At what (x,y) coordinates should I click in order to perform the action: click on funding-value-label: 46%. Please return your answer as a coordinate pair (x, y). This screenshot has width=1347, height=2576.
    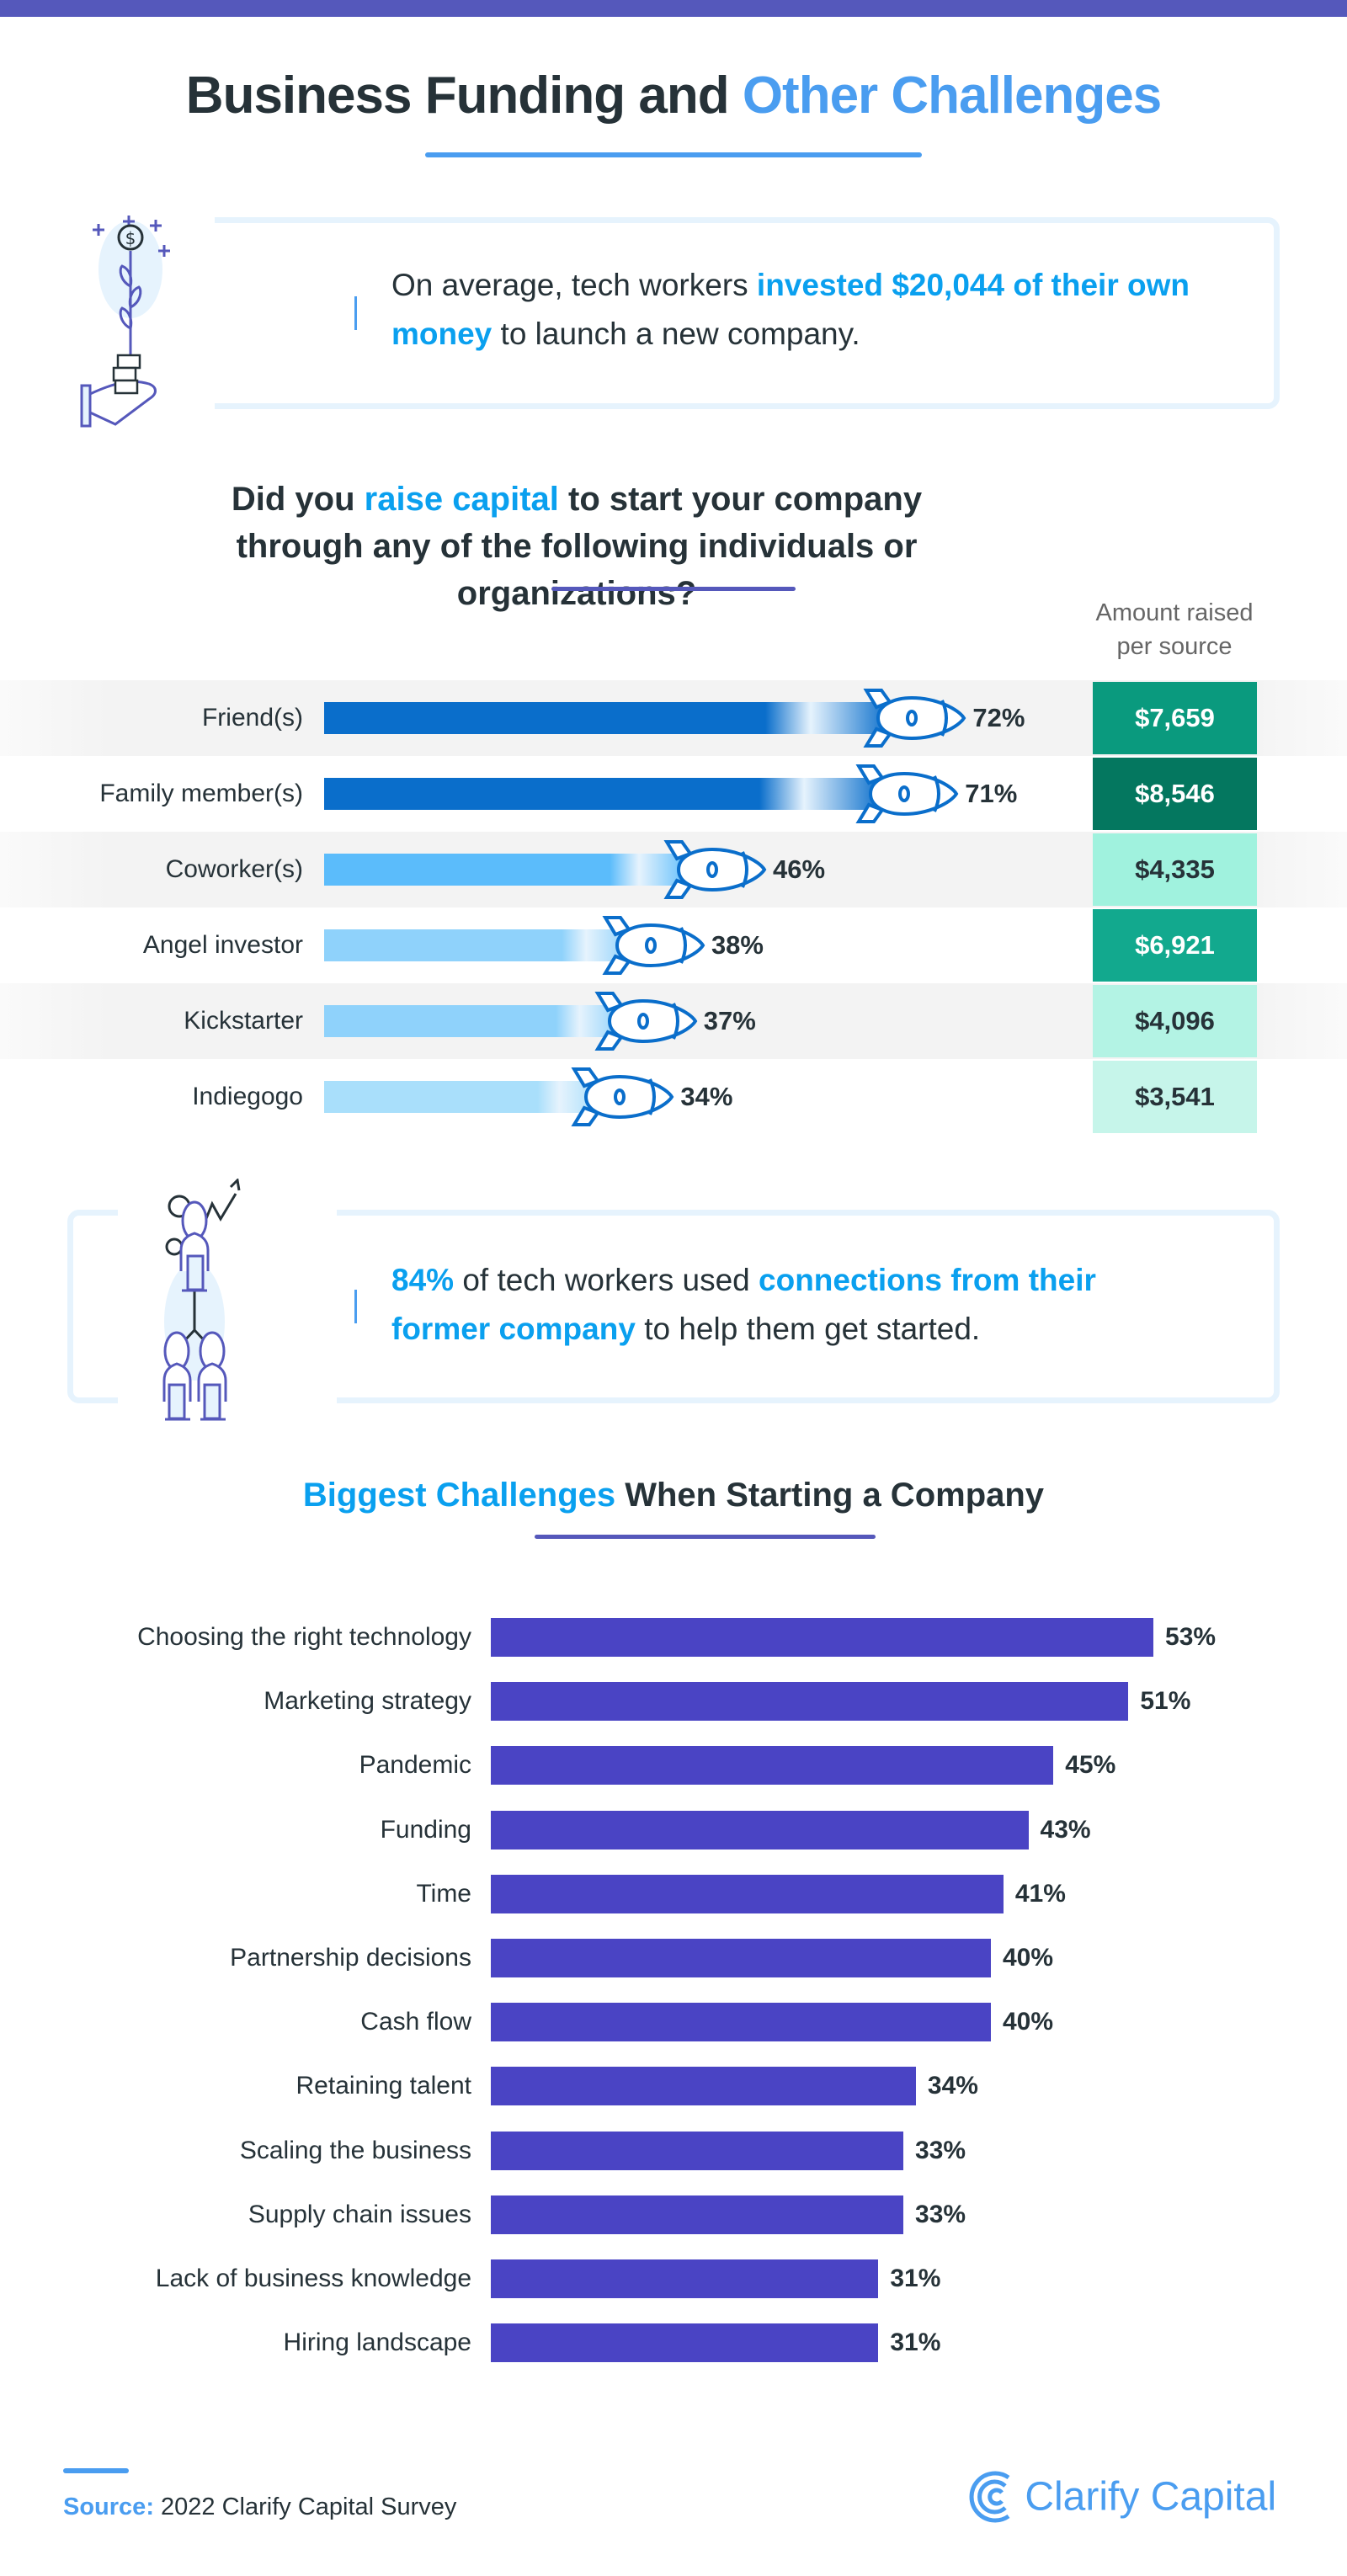
    Looking at the image, I should click on (799, 869).